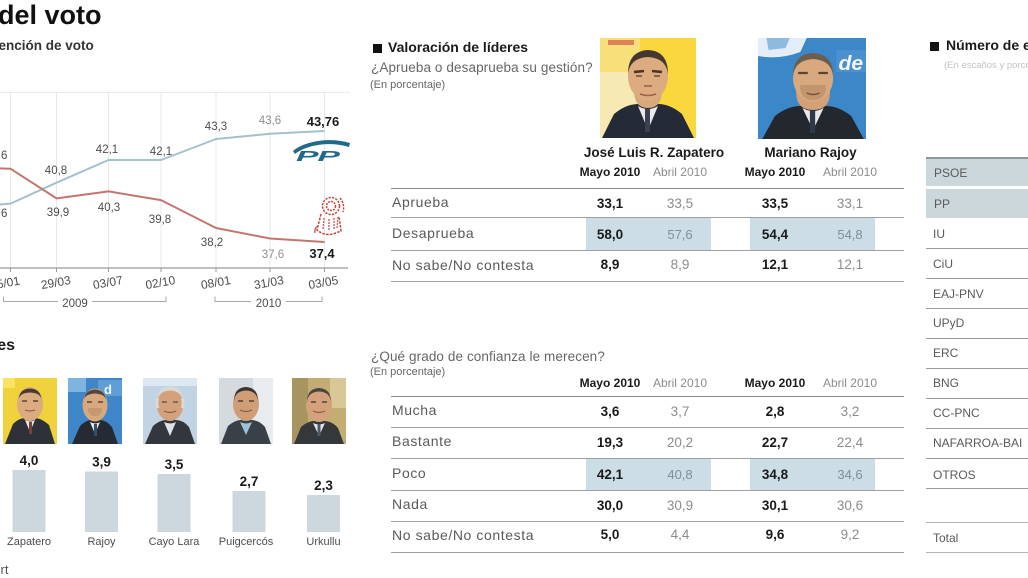 The height and width of the screenshot is (578, 1028). I want to click on svg-text: 40,3, so click(109, 208).